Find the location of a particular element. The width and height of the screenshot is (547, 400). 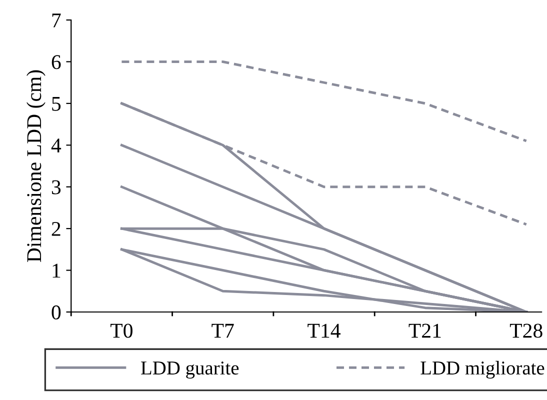

y-tick-label: 4 is located at coordinates (56, 145).